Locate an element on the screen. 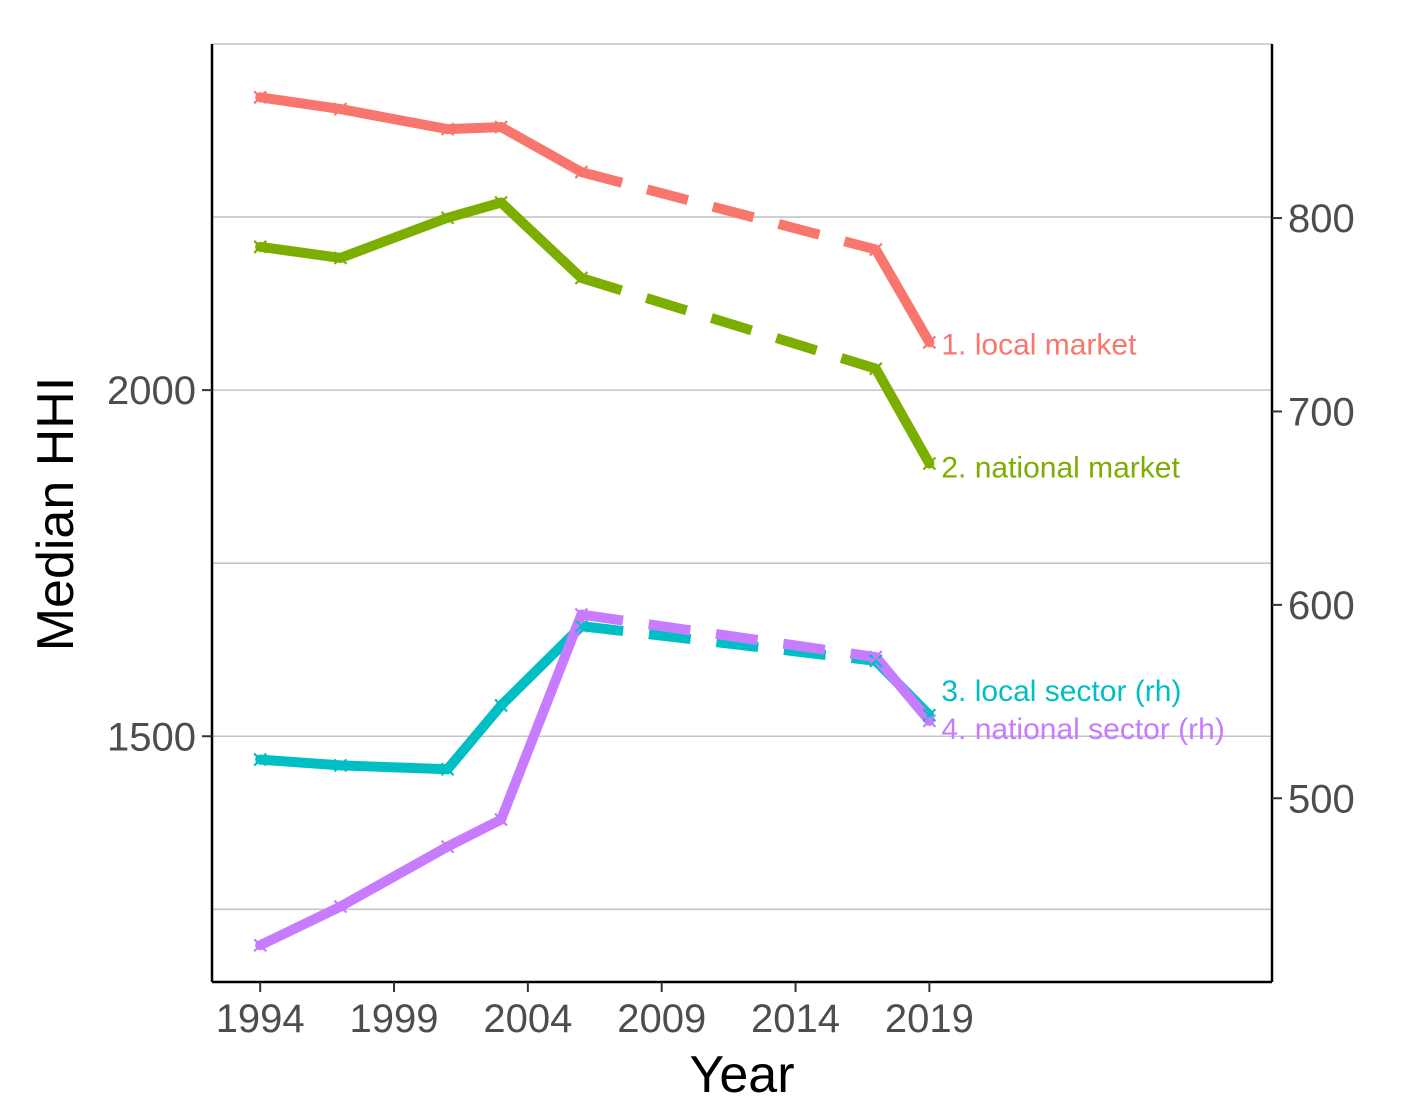  y-axis-title: Median HHI is located at coordinates (56, 514).